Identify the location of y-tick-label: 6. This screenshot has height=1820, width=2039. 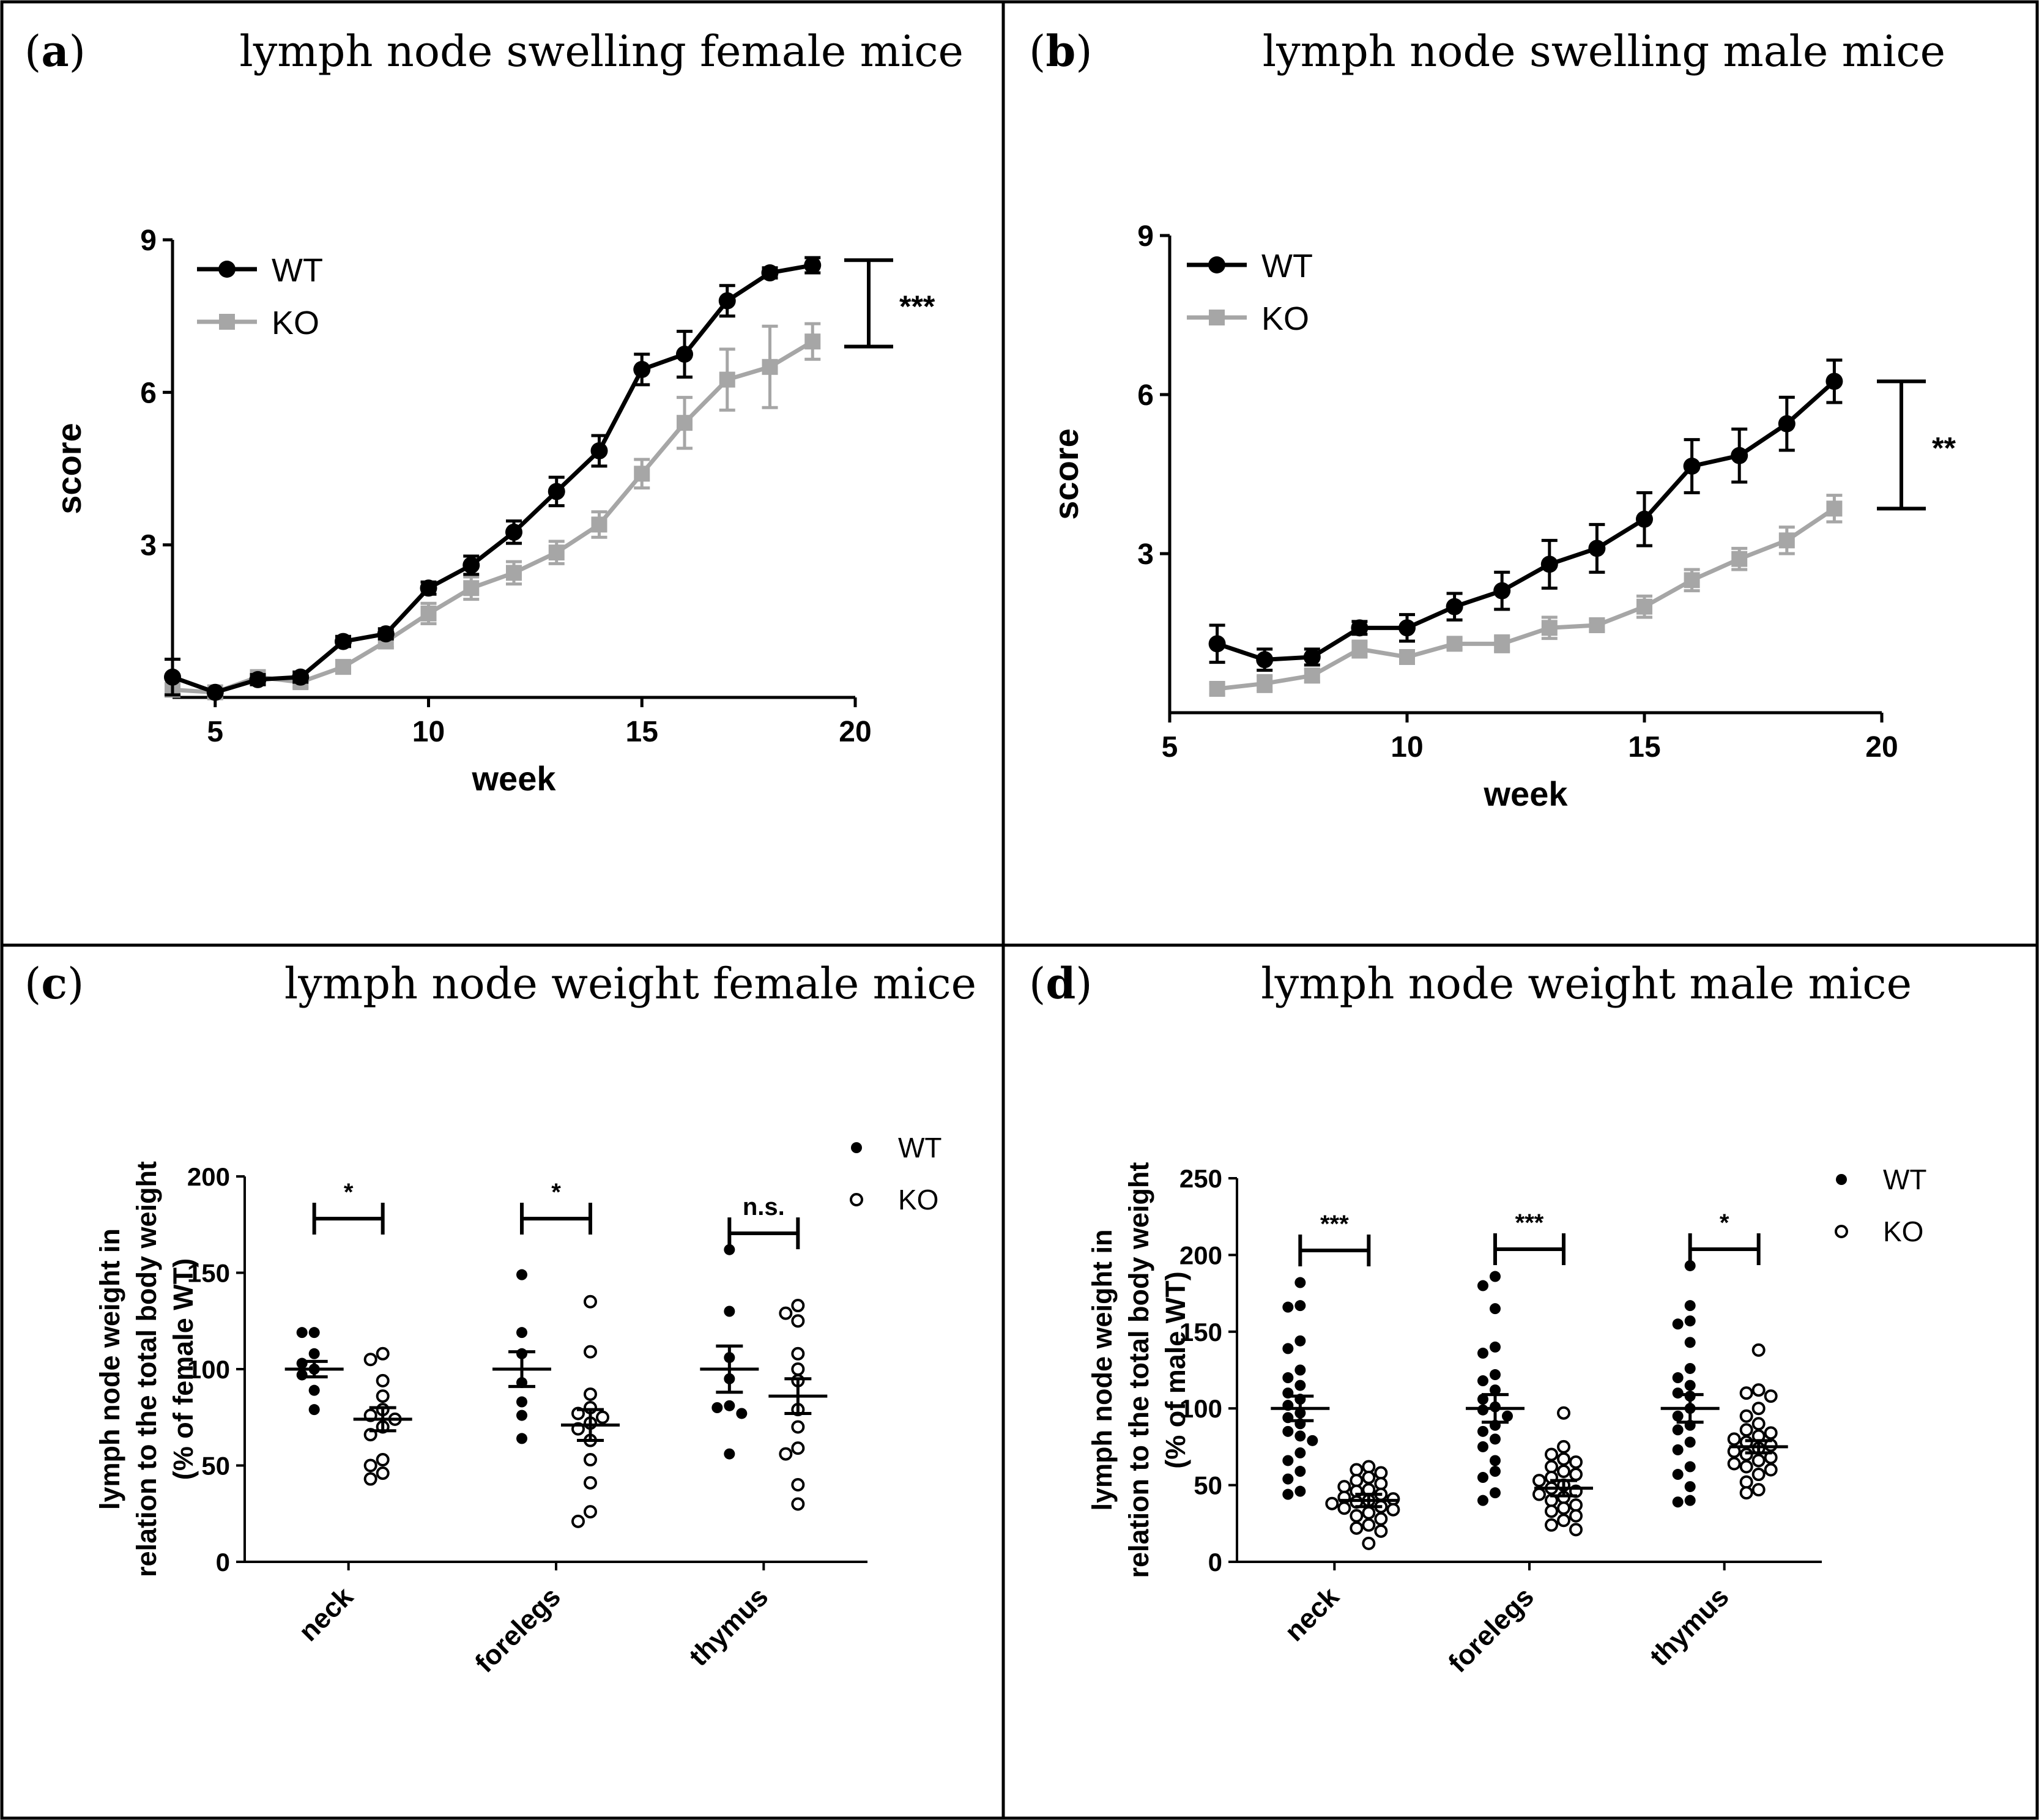
(1145, 396).